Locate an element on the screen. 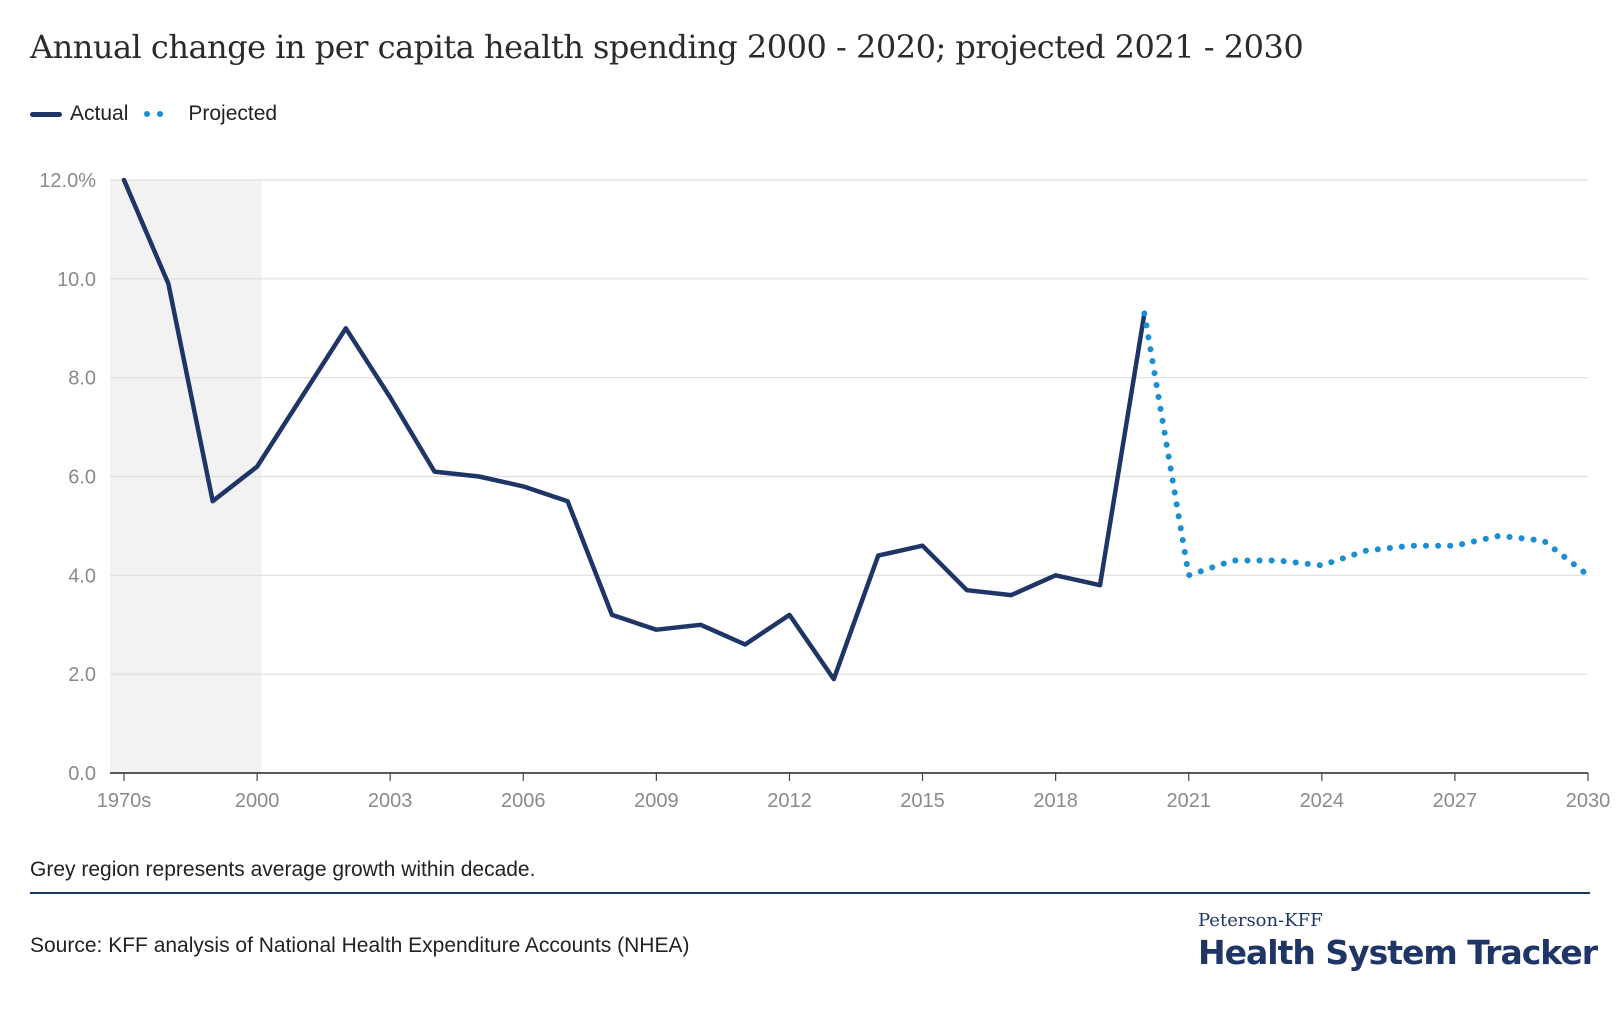 The height and width of the screenshot is (1020, 1620). x-tick-label: 2012 is located at coordinates (789, 801).